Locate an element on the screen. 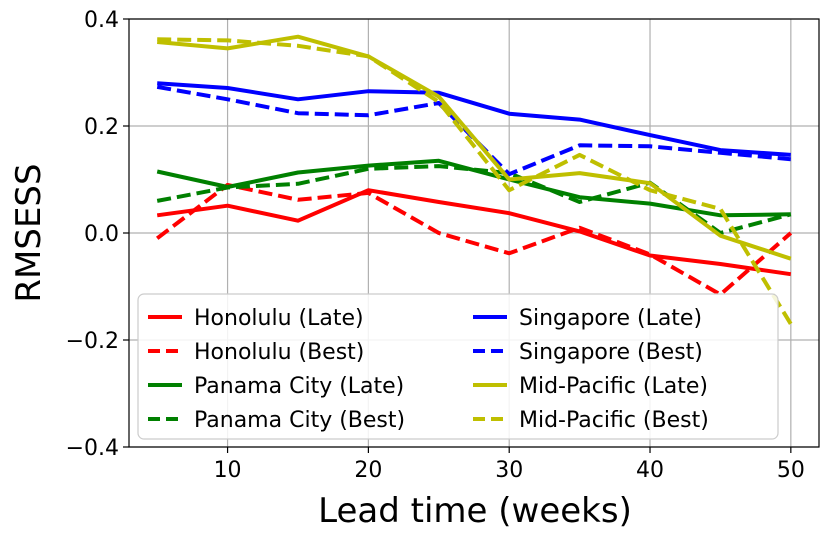  legend-item-singapore-best: Singapore (Best) is located at coordinates (588, 352).